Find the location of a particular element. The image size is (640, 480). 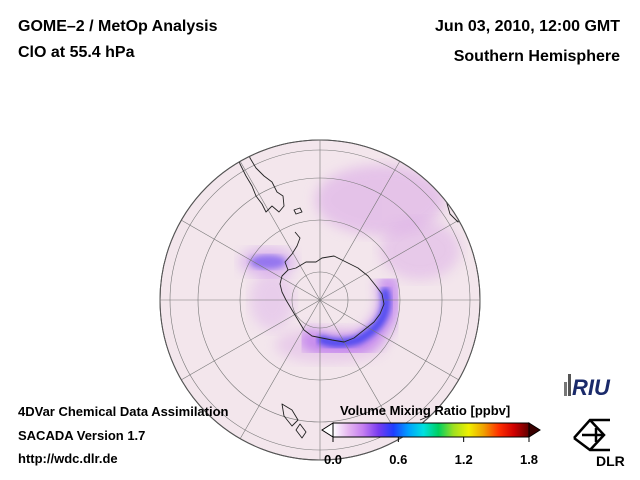

activation-haze-east is located at coordinates (420, 250).